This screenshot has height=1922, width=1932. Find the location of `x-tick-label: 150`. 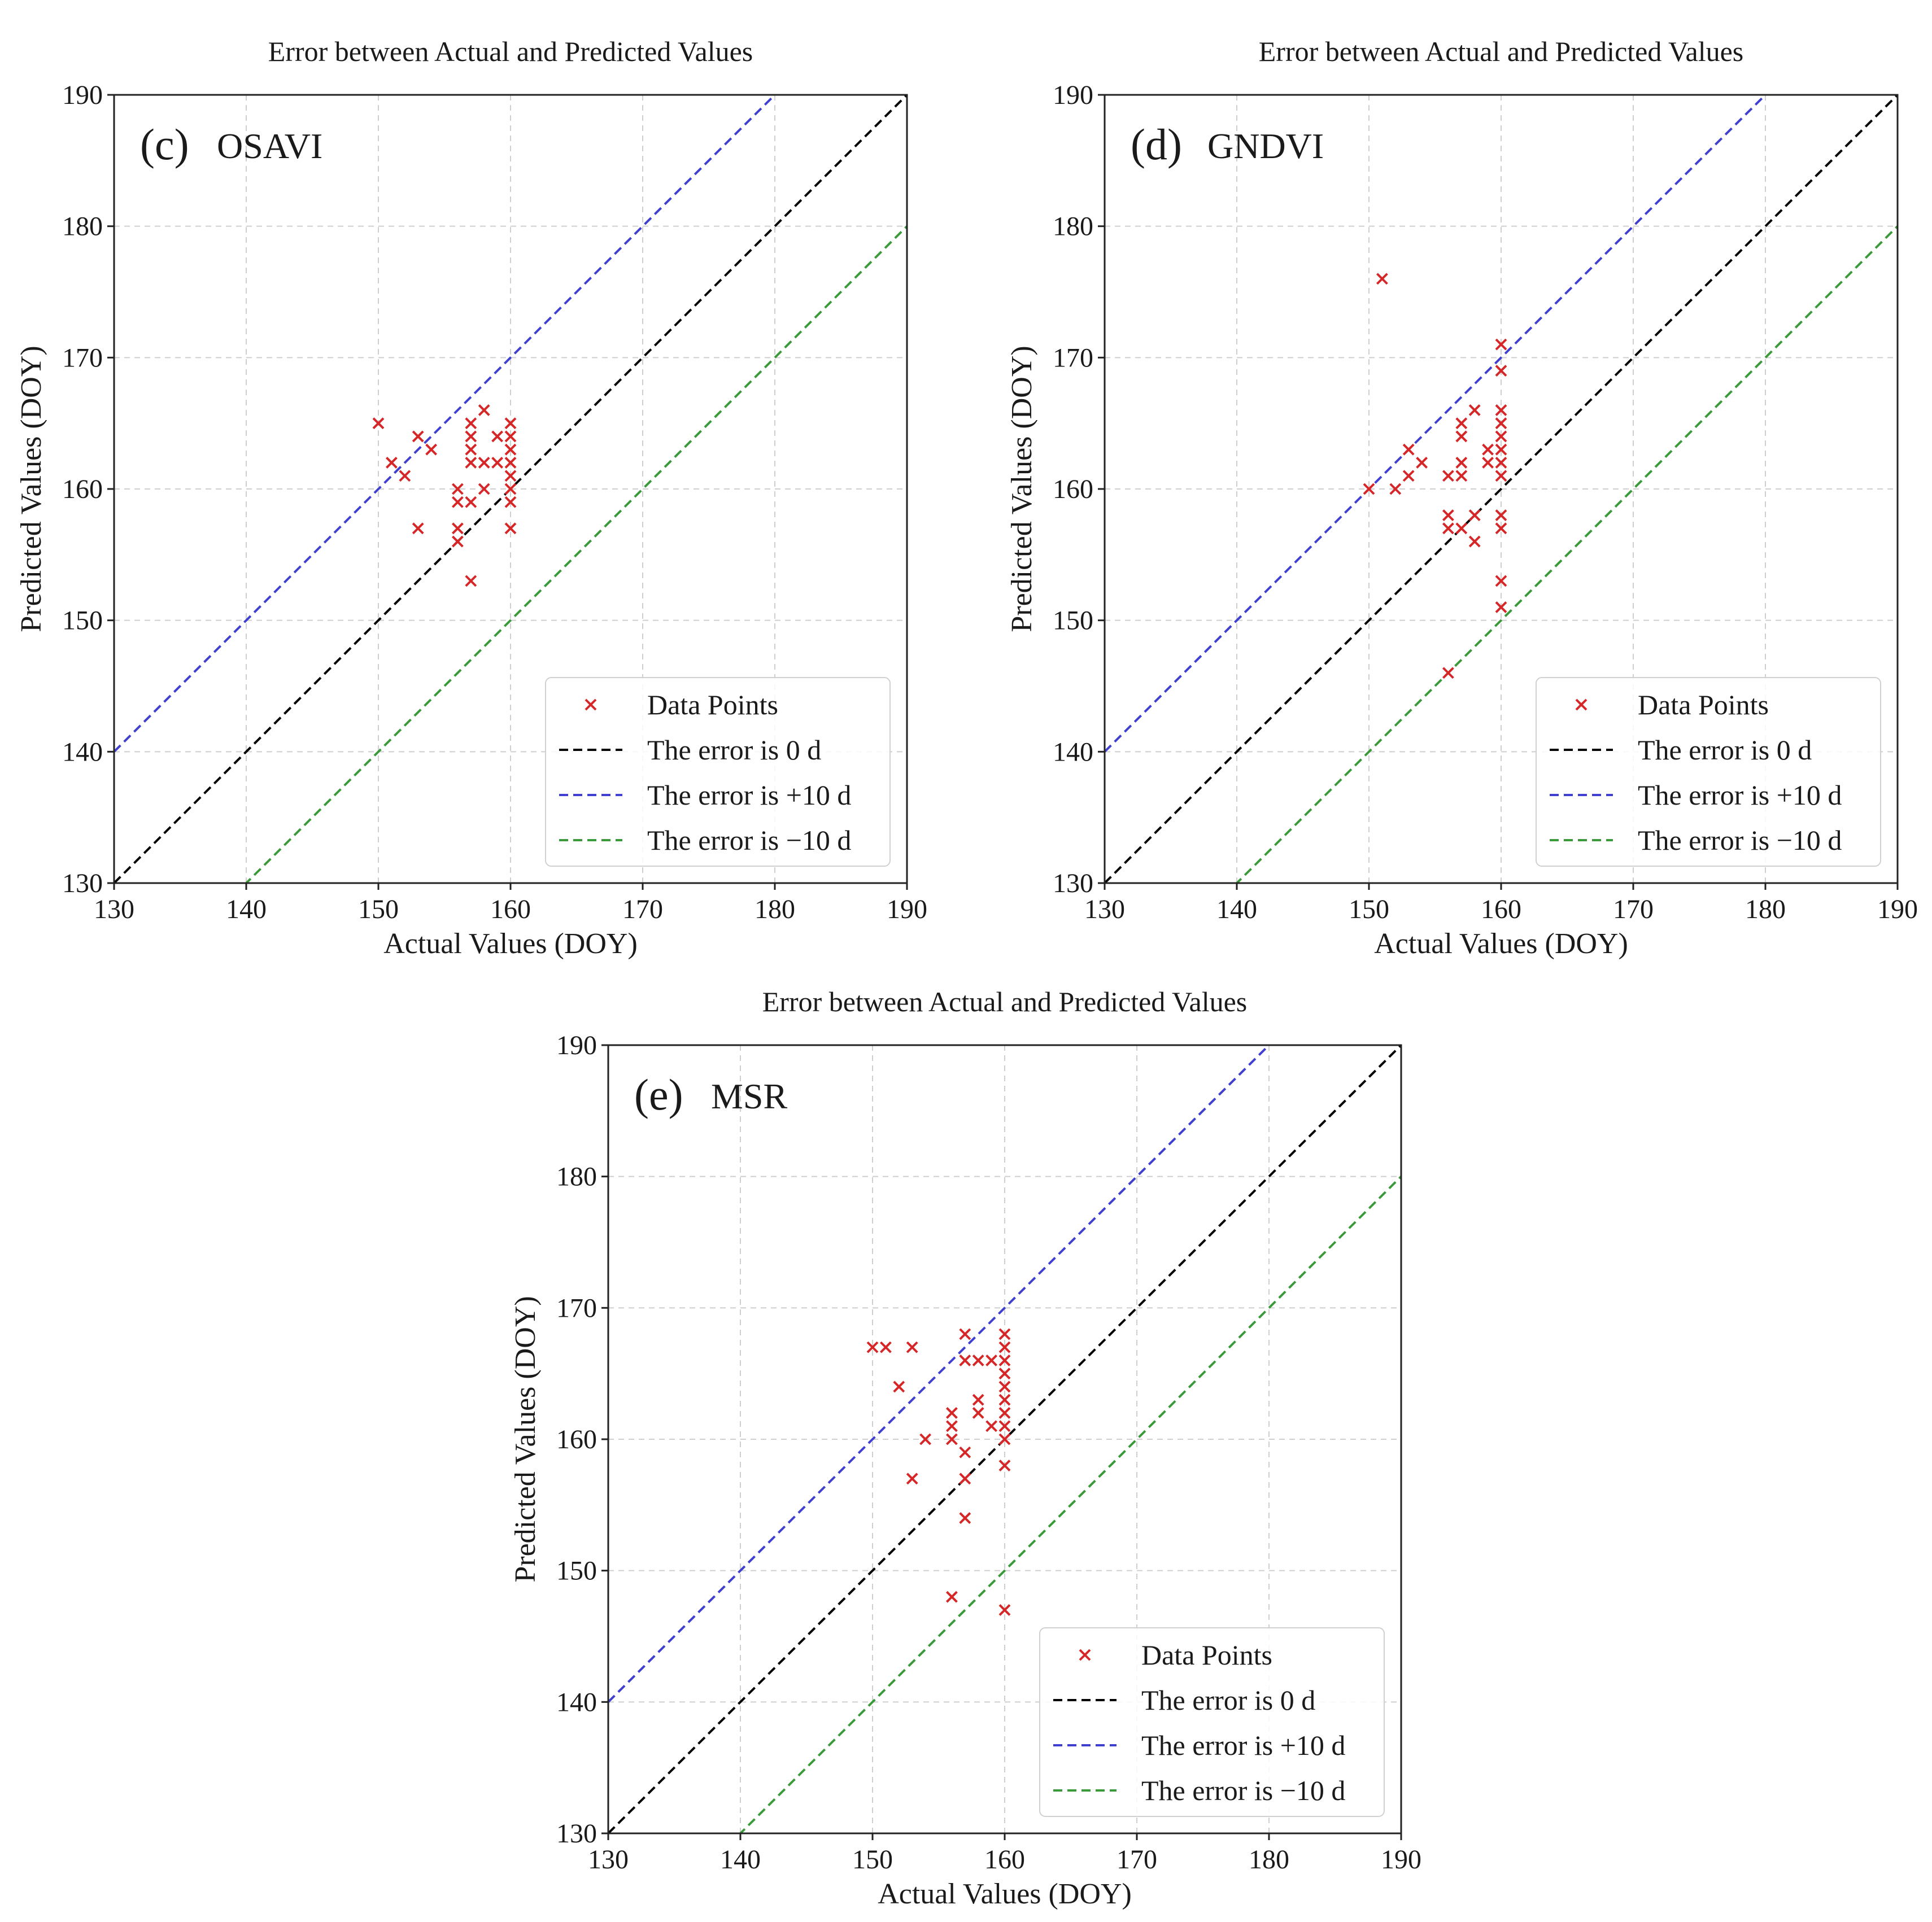

x-tick-label: 150 is located at coordinates (1369, 909).